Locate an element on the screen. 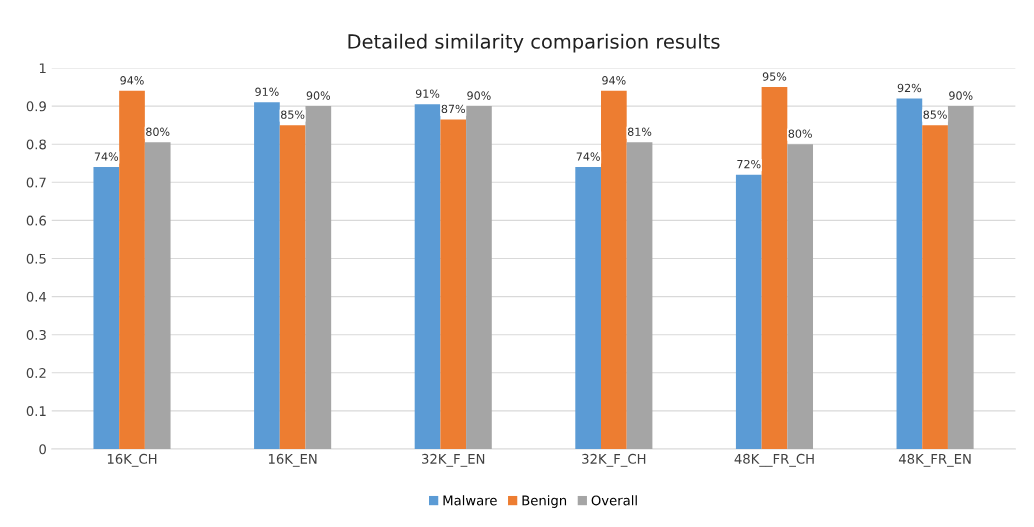 The image size is (1034, 527). x-tick-label: 16K_EN is located at coordinates (292, 460).